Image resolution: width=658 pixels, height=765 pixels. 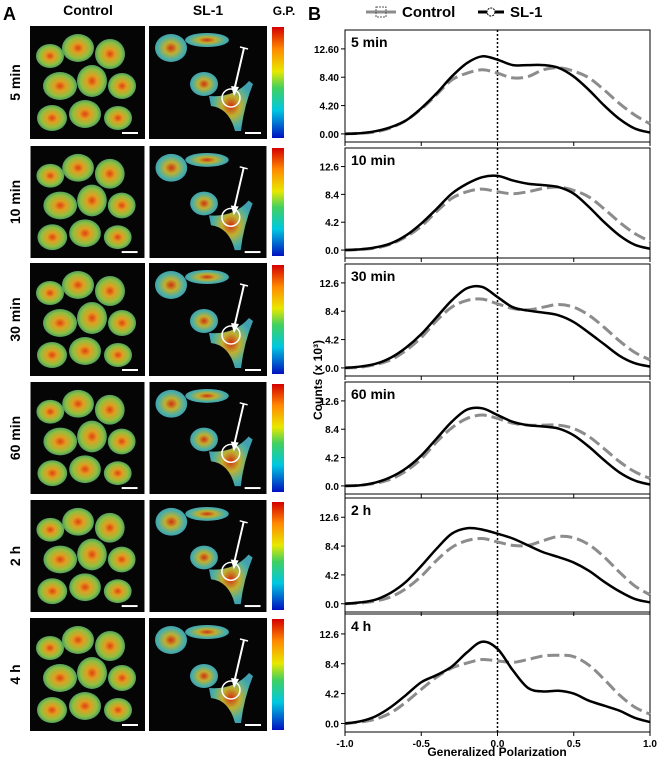 What do you see at coordinates (373, 276) in the screenshot?
I see `chart-title: 30 min` at bounding box center [373, 276].